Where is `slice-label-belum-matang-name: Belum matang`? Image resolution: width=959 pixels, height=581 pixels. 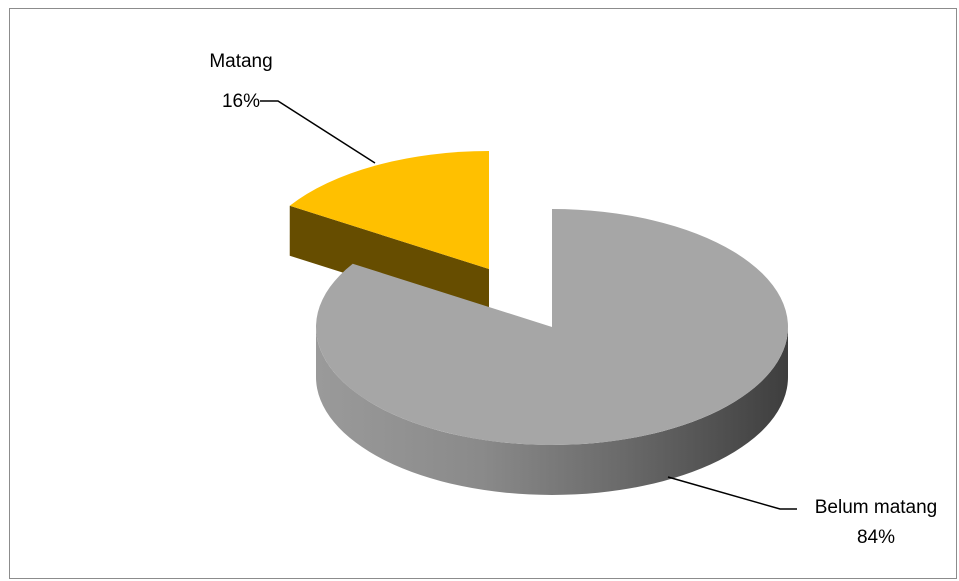 slice-label-belum-matang-name: Belum matang is located at coordinates (876, 507).